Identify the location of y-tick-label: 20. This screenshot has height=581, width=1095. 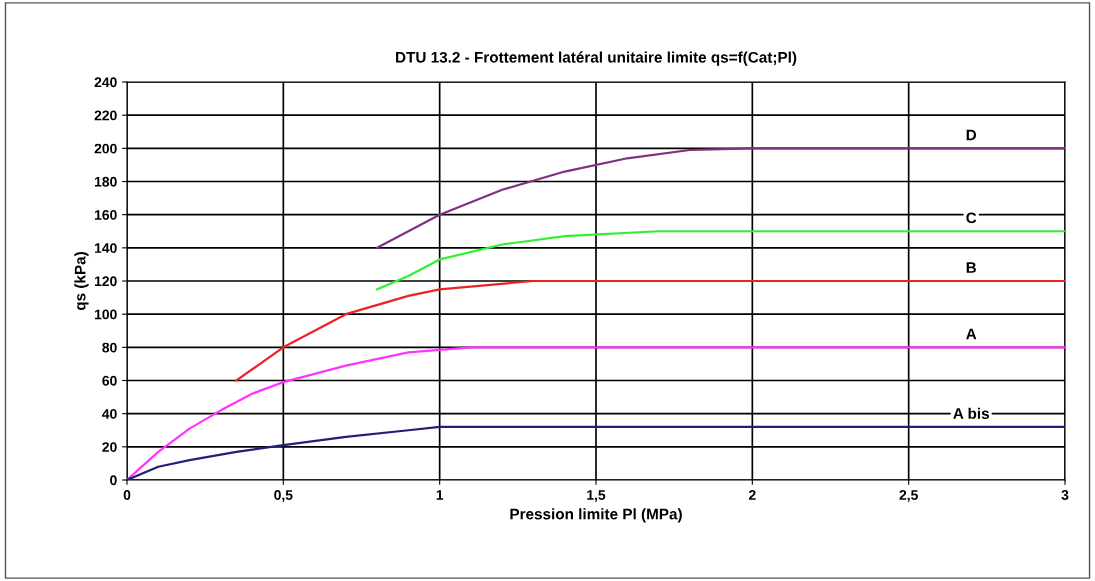
(109, 447).